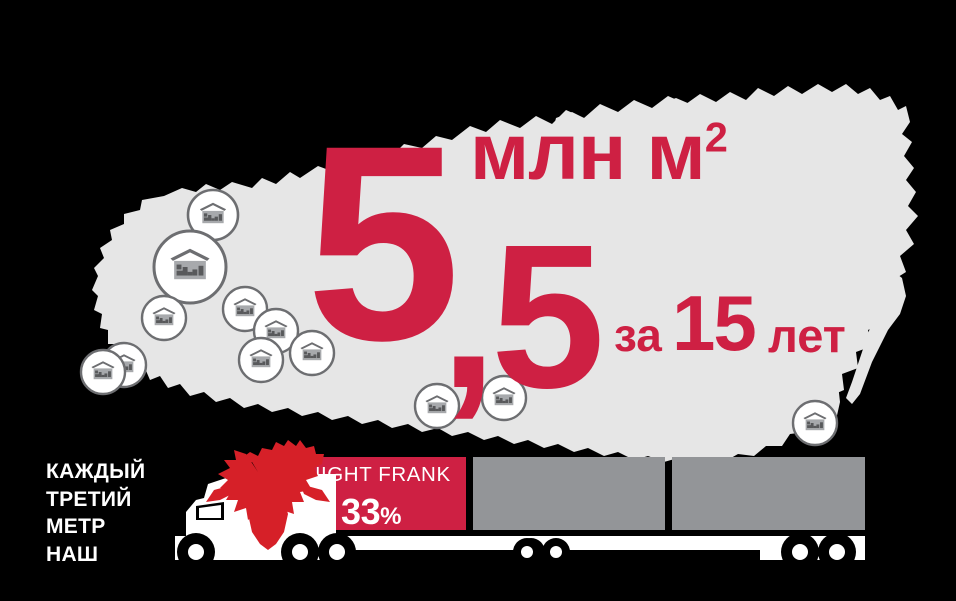 The width and height of the screenshot is (956, 601). What do you see at coordinates (89, 499) in the screenshot?
I see `slogan-line-2: ТРЕТИЙ` at bounding box center [89, 499].